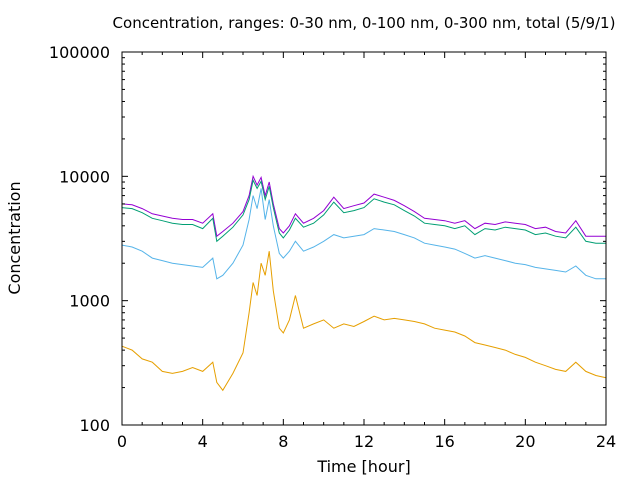  Describe the element at coordinates (89, 301) in the screenshot. I see `y-tick-label: 1000` at that location.